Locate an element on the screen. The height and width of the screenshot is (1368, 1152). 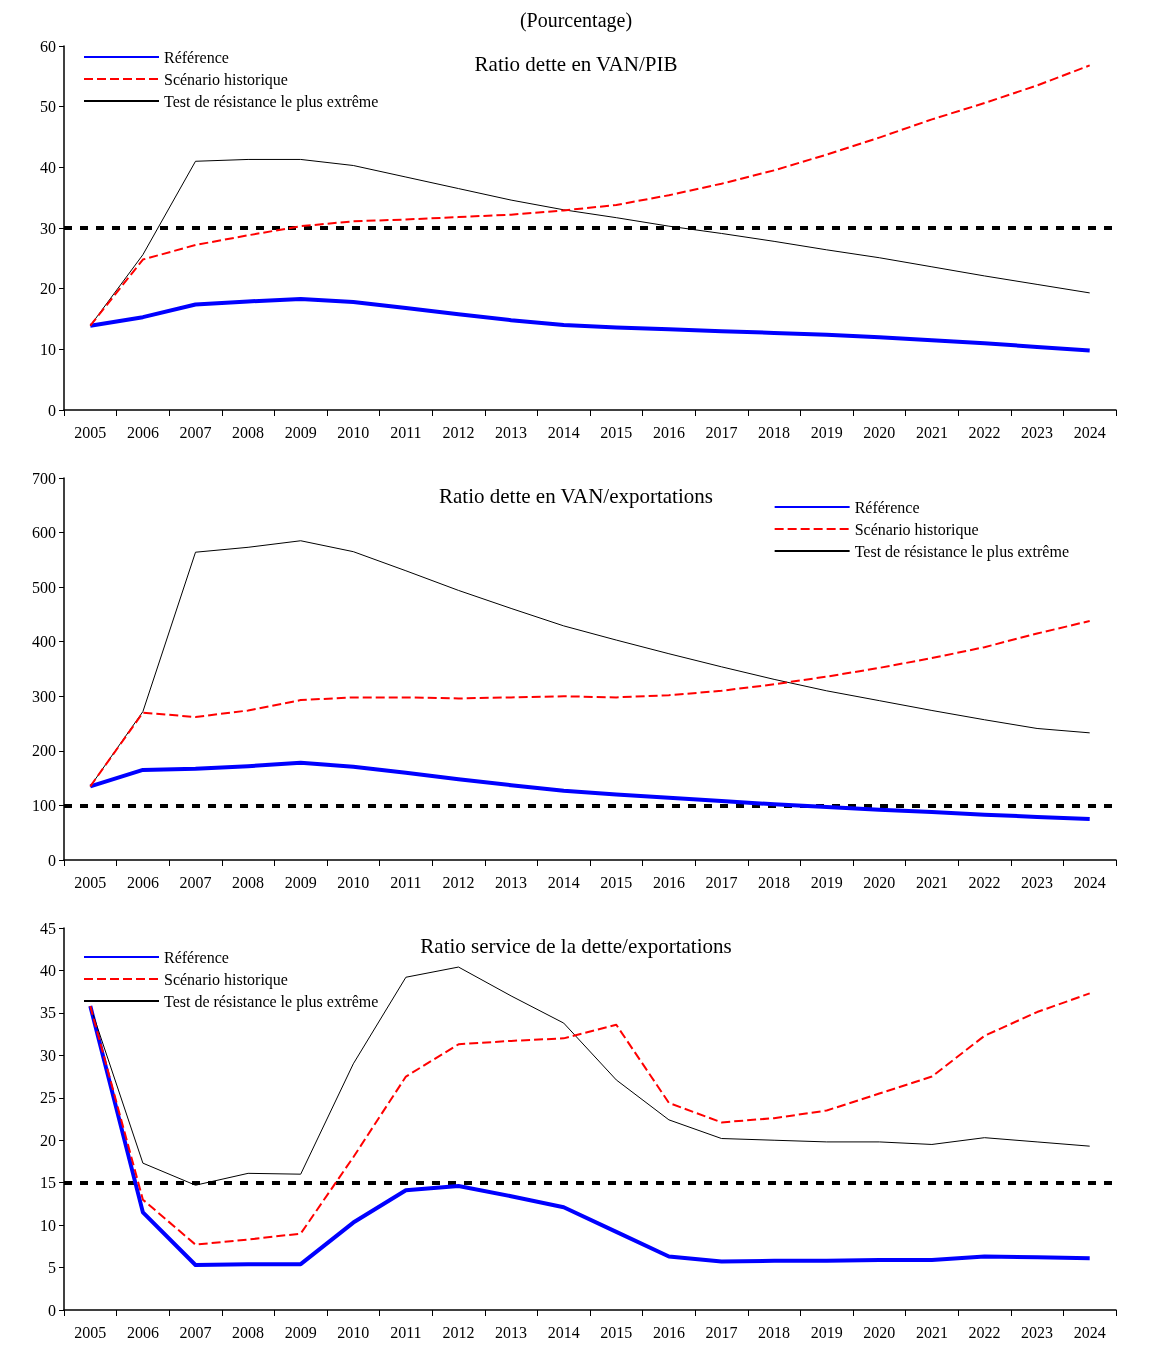
chart-title: Ratio dette en VAN/exportations is located at coordinates (576, 495).